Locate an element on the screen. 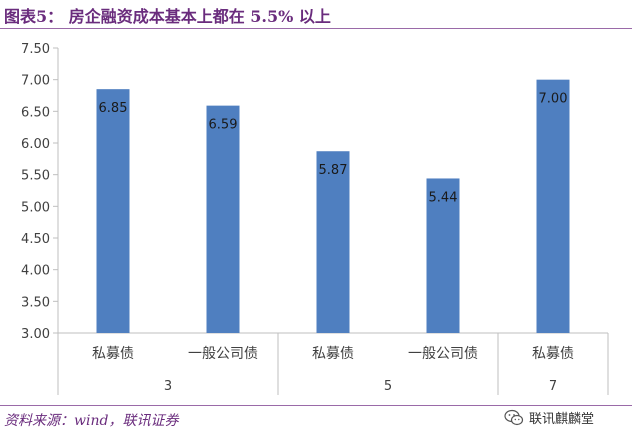 This screenshot has width=632, height=445. y-tick-label: 4.00 is located at coordinates (35, 271).